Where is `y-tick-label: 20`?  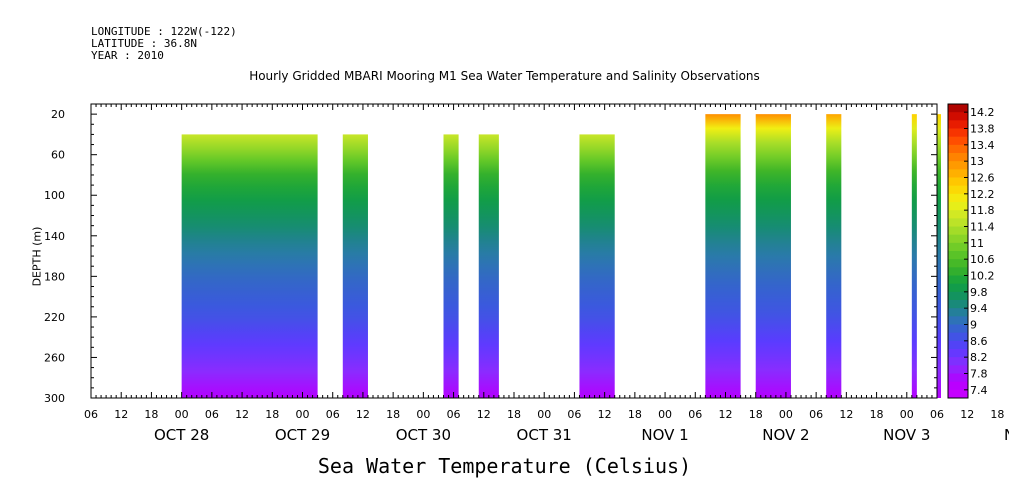 y-tick-label: 20 is located at coordinates (58, 114).